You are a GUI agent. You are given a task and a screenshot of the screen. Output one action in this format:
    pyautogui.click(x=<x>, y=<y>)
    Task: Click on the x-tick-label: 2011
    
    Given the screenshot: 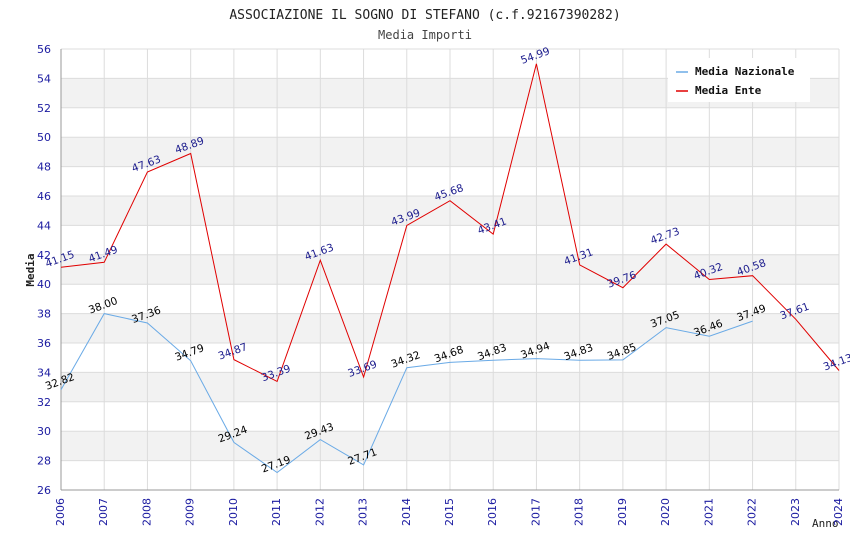 What is the action you would take?
    pyautogui.click(x=276, y=512)
    